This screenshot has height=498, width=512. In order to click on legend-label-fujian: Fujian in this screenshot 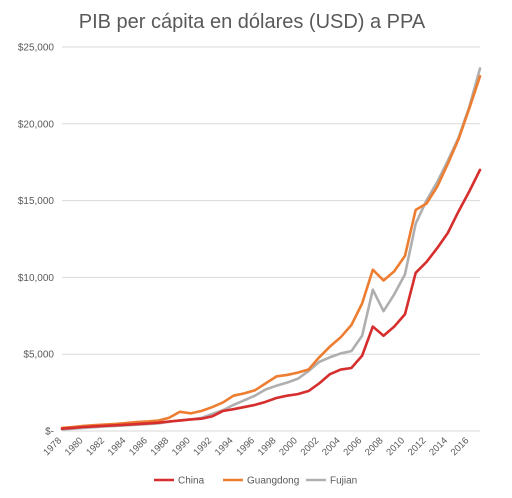, I will do `click(343, 481)`.